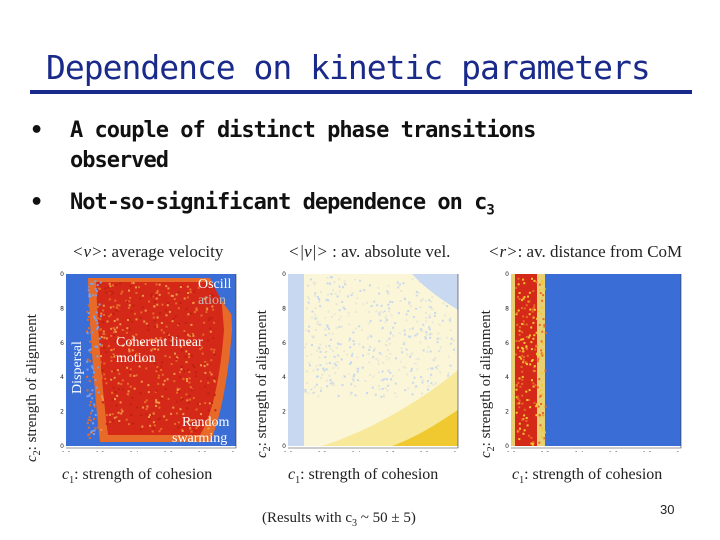 The width and height of the screenshot is (720, 540). Describe the element at coordinates (667, 509) in the screenshot. I see `page-number: 30` at that location.